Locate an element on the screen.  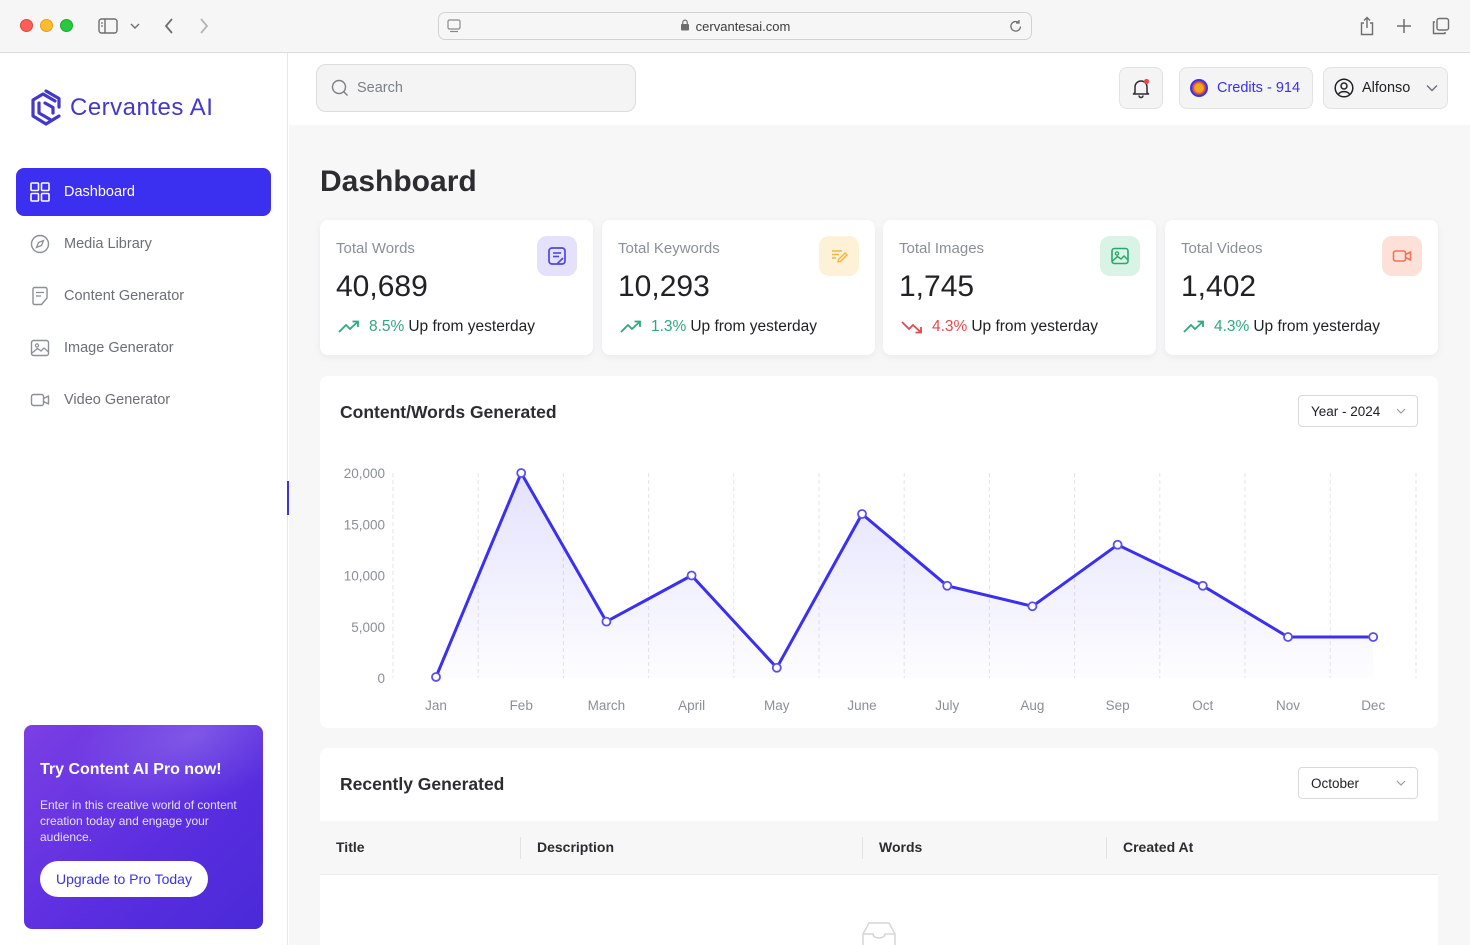
month-select: October is located at coordinates (1358, 783).